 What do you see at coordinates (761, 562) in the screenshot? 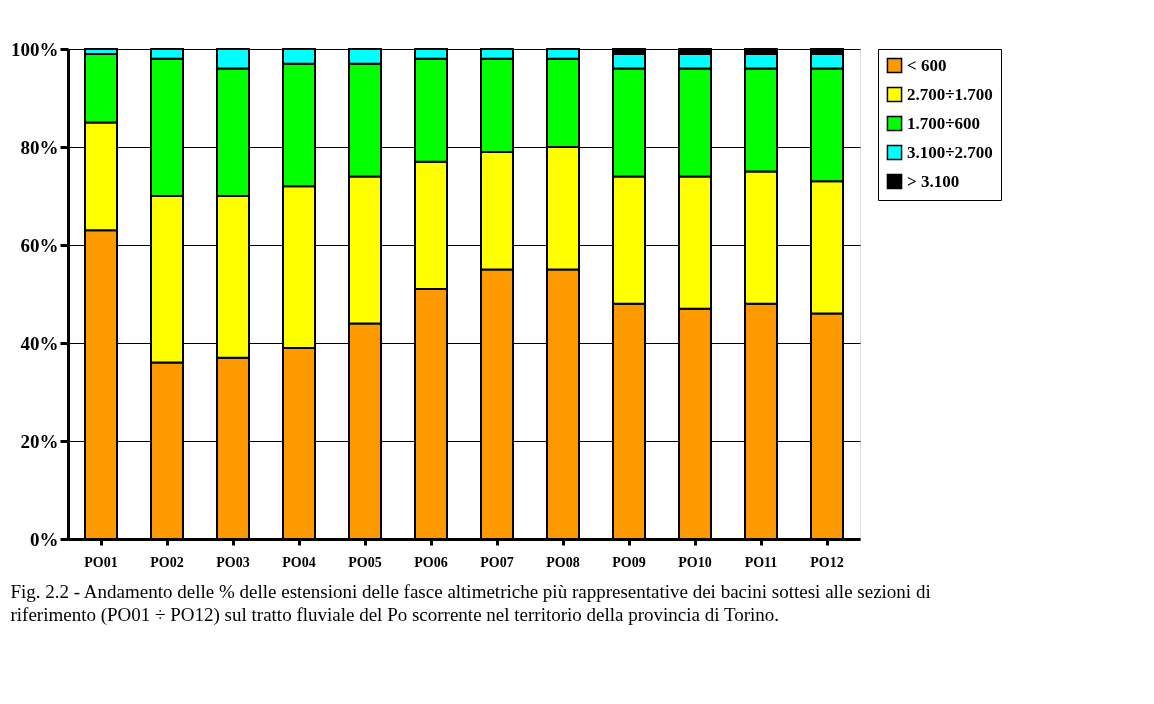
I see `x-tick-label: PO11` at bounding box center [761, 562].